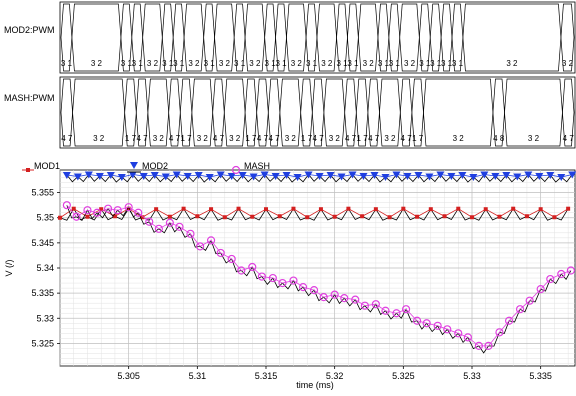 This screenshot has height=396, width=576. Describe the element at coordinates (540, 376) in the screenshot. I see `x-tick-label: 5.335` at that location.